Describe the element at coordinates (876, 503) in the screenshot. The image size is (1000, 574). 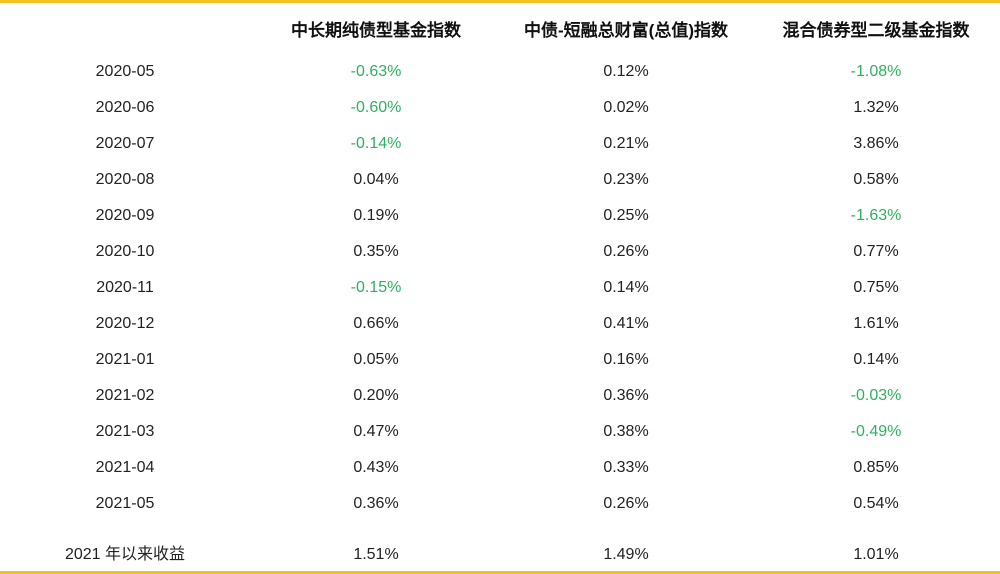
I see `row-value-3: 0.54%` at that location.